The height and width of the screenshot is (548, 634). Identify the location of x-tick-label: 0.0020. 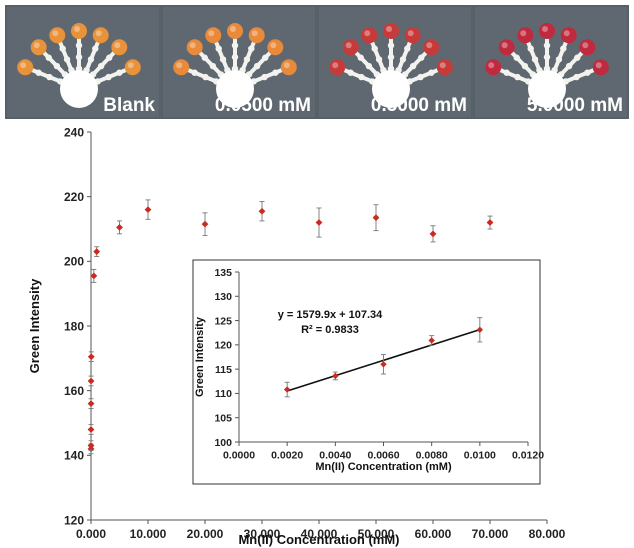
(287, 456).